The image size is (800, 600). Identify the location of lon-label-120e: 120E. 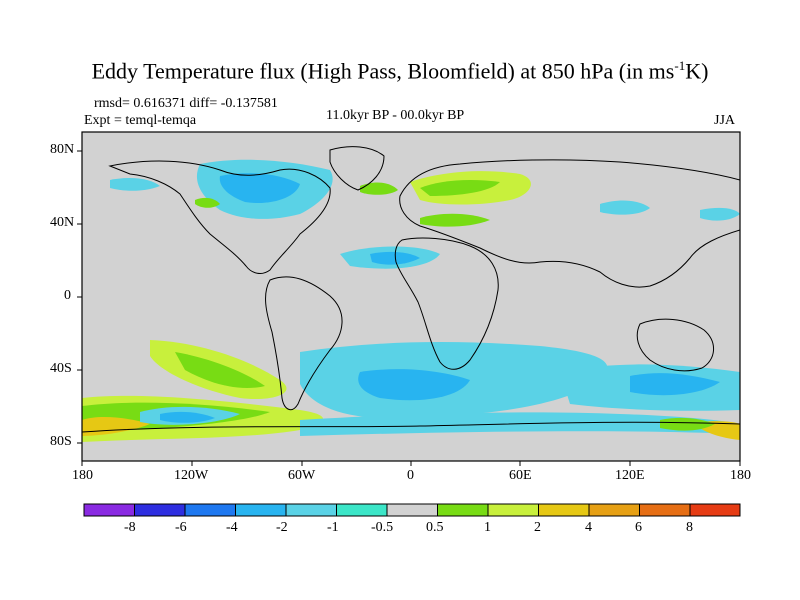
(630, 475).